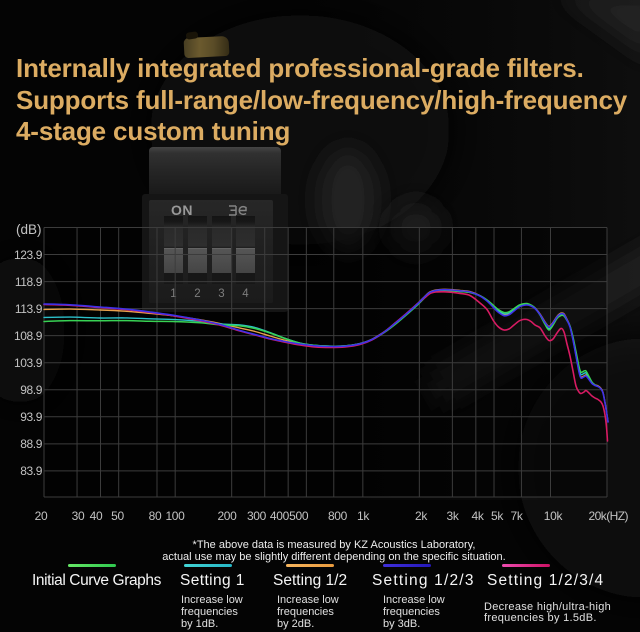  What do you see at coordinates (31, 417) in the screenshot?
I see `svg-text: 93.9` at bounding box center [31, 417].